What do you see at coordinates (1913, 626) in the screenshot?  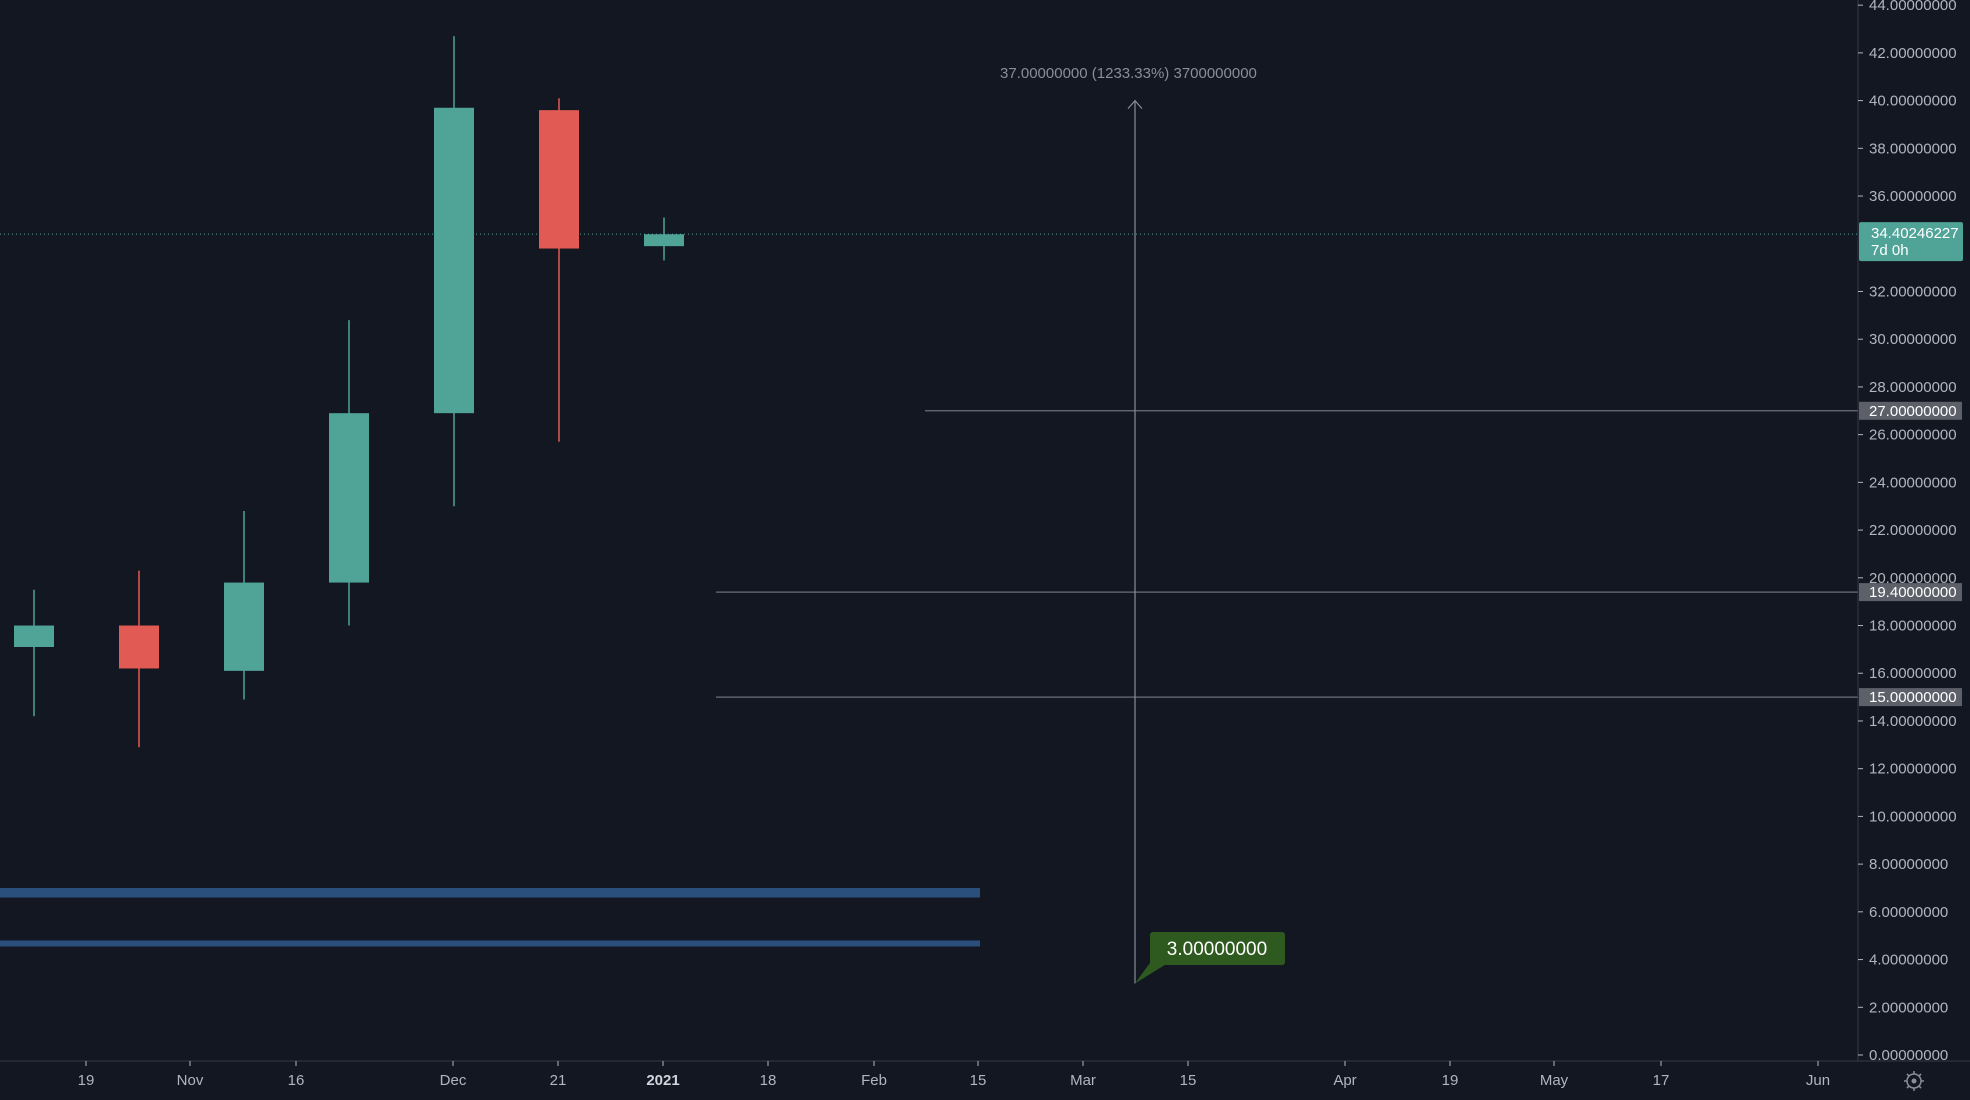 I see `price-tick-label: 18.00000000` at bounding box center [1913, 626].